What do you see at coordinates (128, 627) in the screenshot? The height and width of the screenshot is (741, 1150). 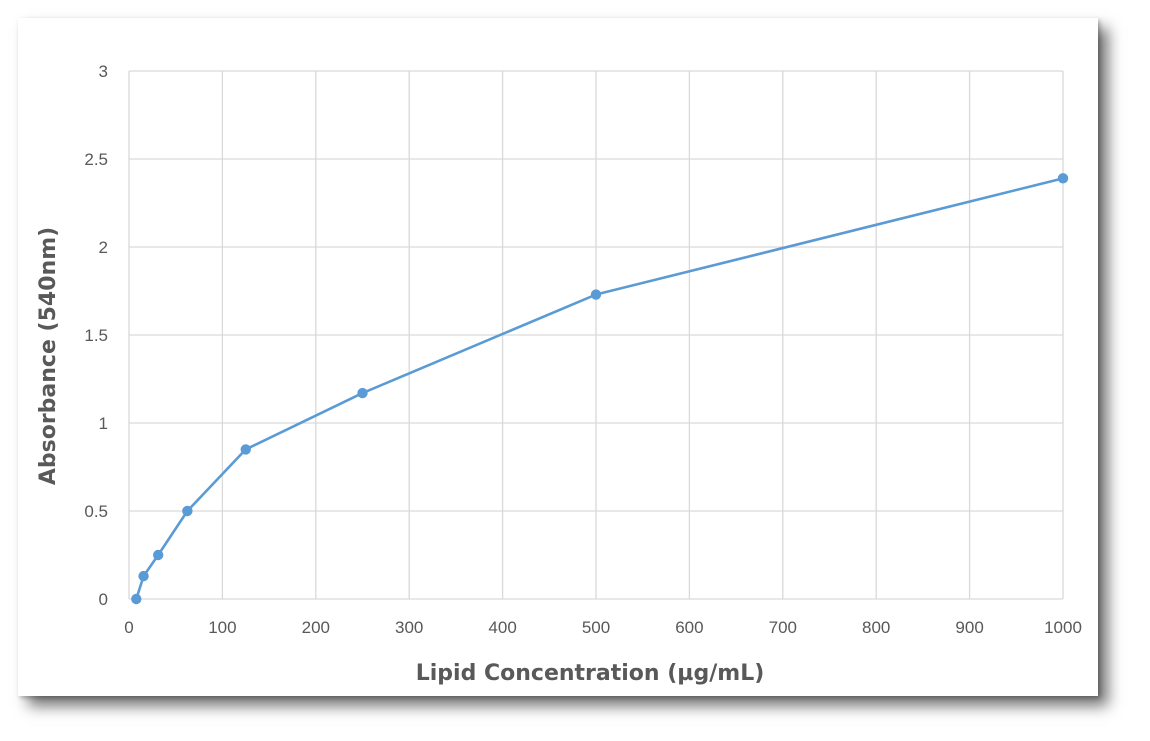 I see `x-tick-label: 0` at bounding box center [128, 627].